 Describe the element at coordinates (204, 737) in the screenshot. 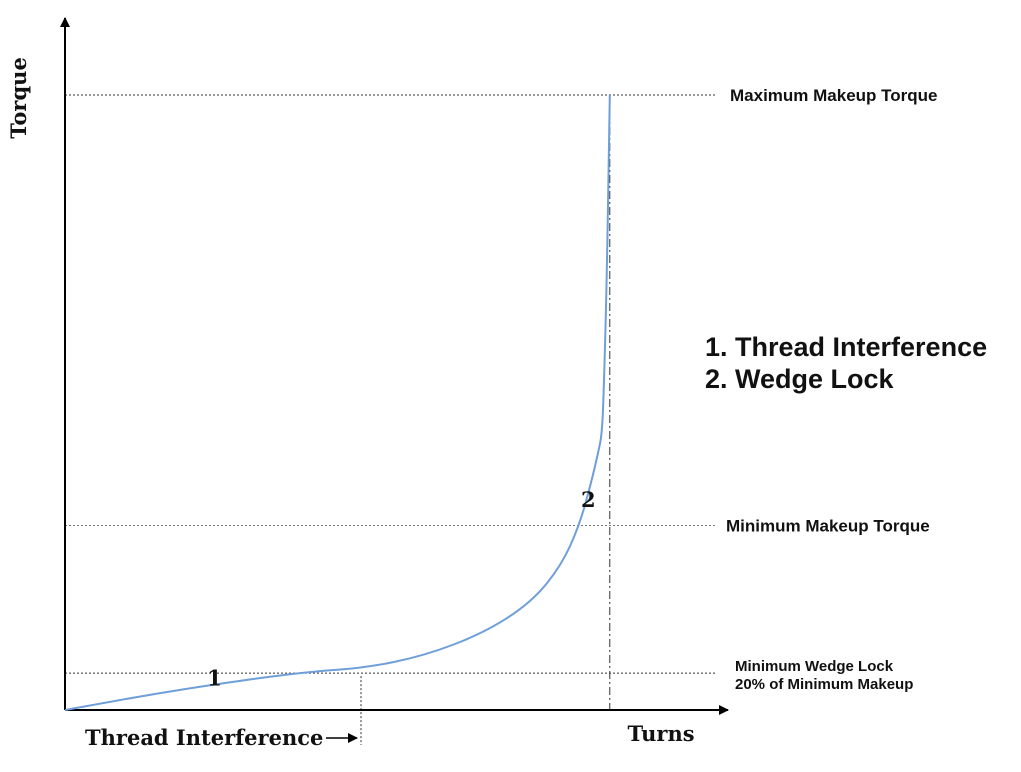

I see `thread-interference-label: Thread Interference` at that location.